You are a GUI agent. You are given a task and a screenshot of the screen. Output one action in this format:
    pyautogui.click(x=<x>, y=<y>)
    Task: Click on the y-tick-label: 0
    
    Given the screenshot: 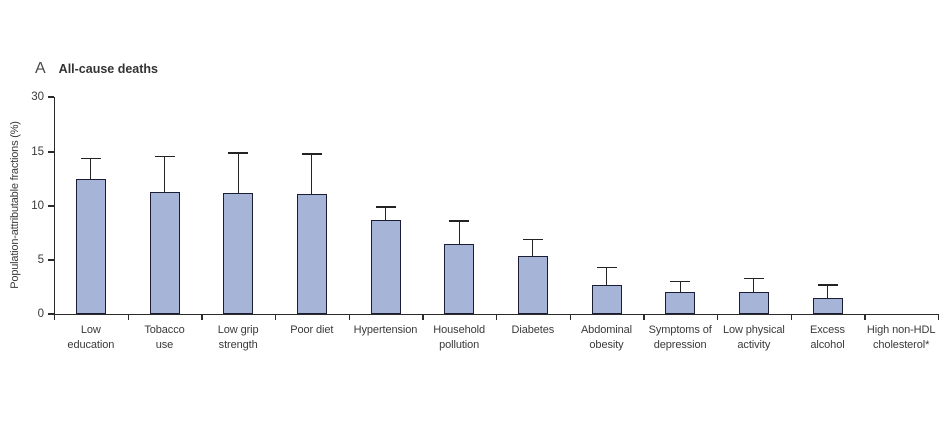 What is the action you would take?
    pyautogui.click(x=40, y=314)
    